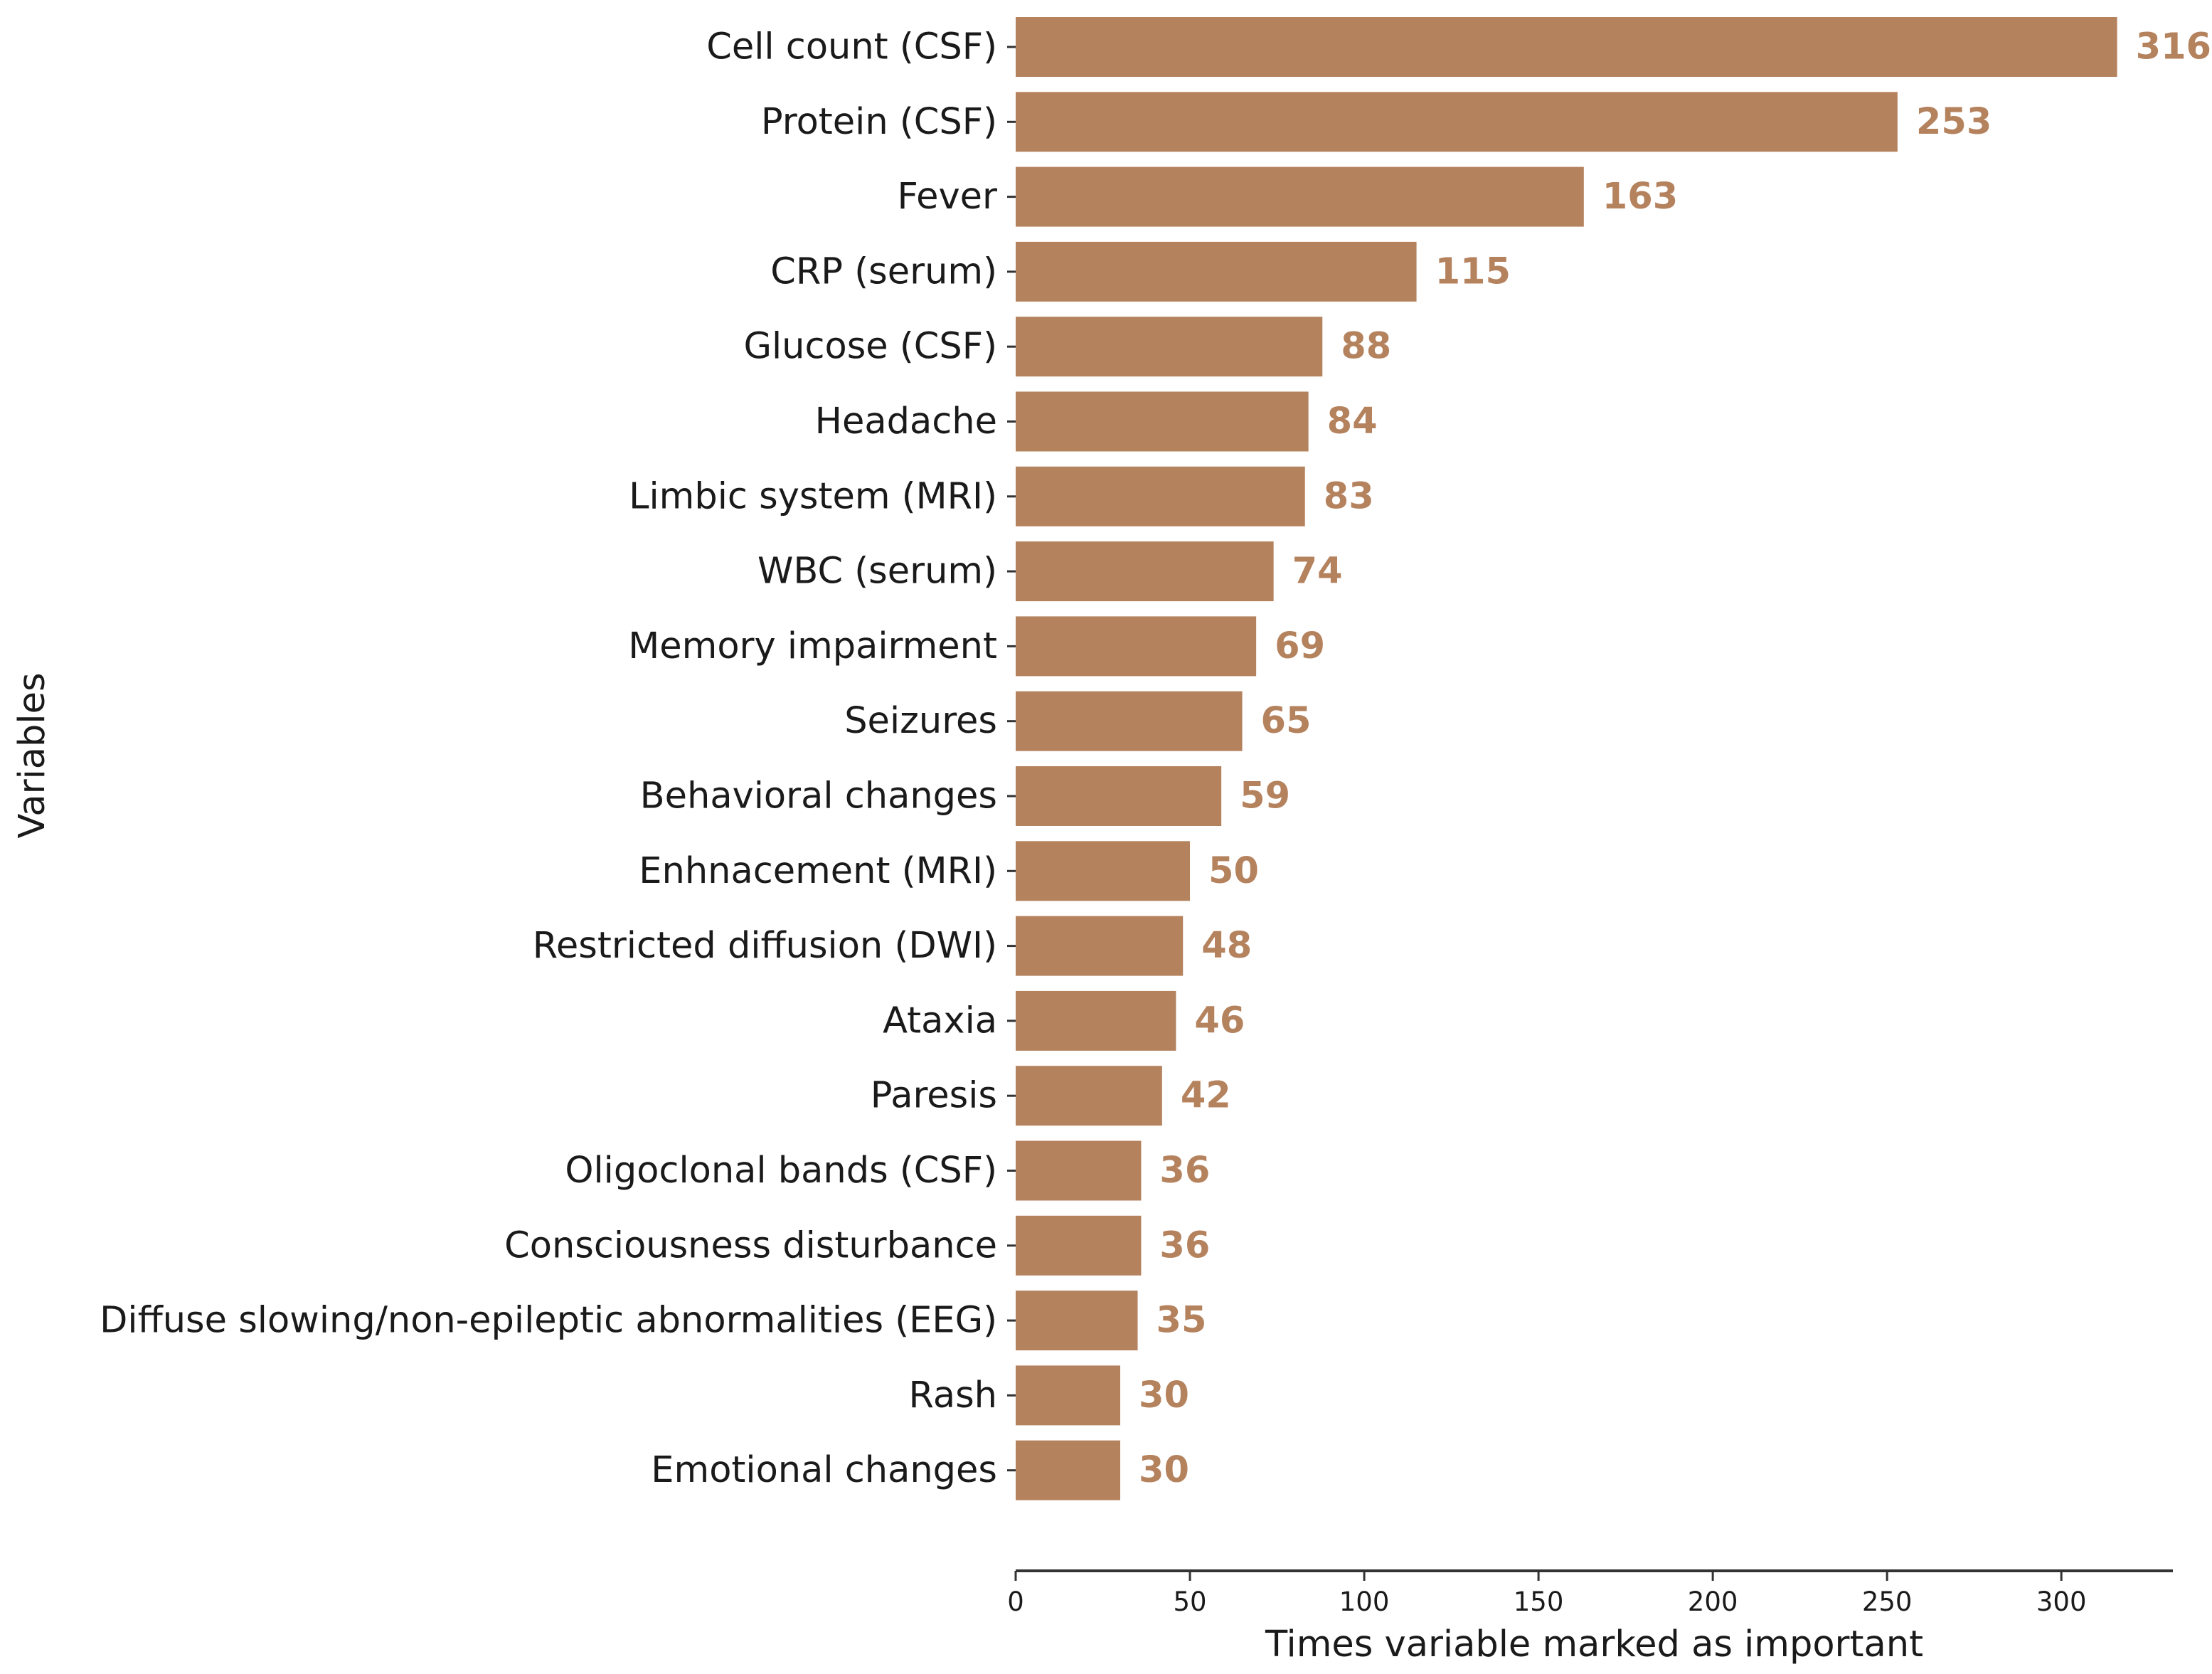  What do you see at coordinates (1286, 721) in the screenshot?
I see `value-label: 65` at bounding box center [1286, 721].